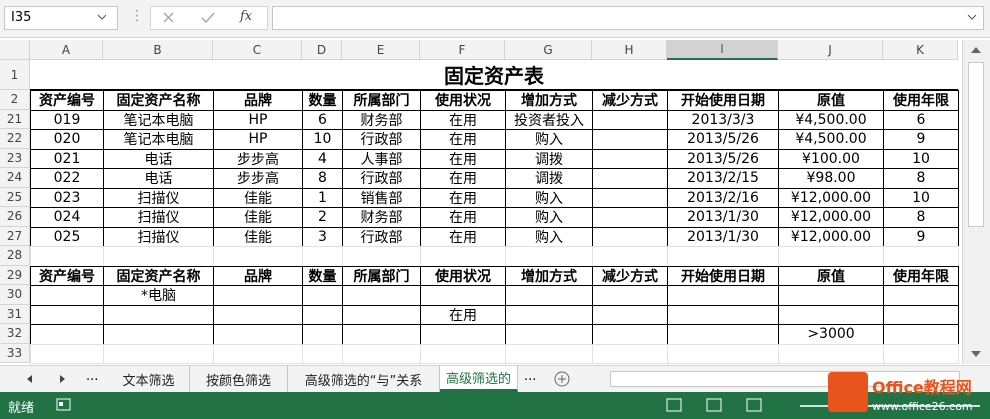 The width and height of the screenshot is (990, 419). I want to click on header-cell: 原值, so click(831, 275).